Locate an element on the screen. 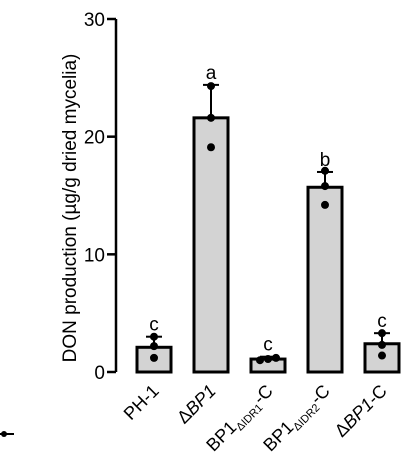 The width and height of the screenshot is (410, 474). x-tick-label: PH-1 is located at coordinates (141, 402).